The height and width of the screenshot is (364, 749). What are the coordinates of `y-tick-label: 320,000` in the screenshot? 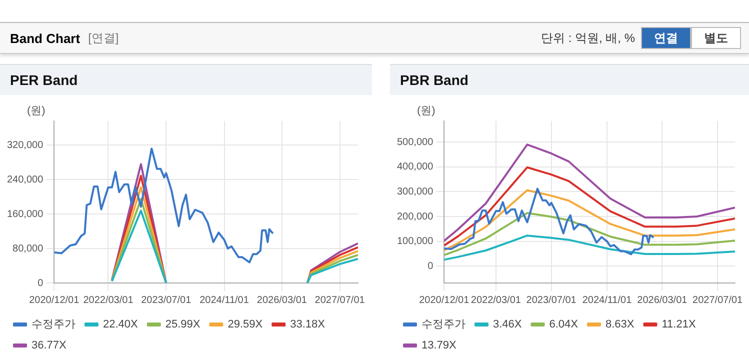 It's located at (25, 145).